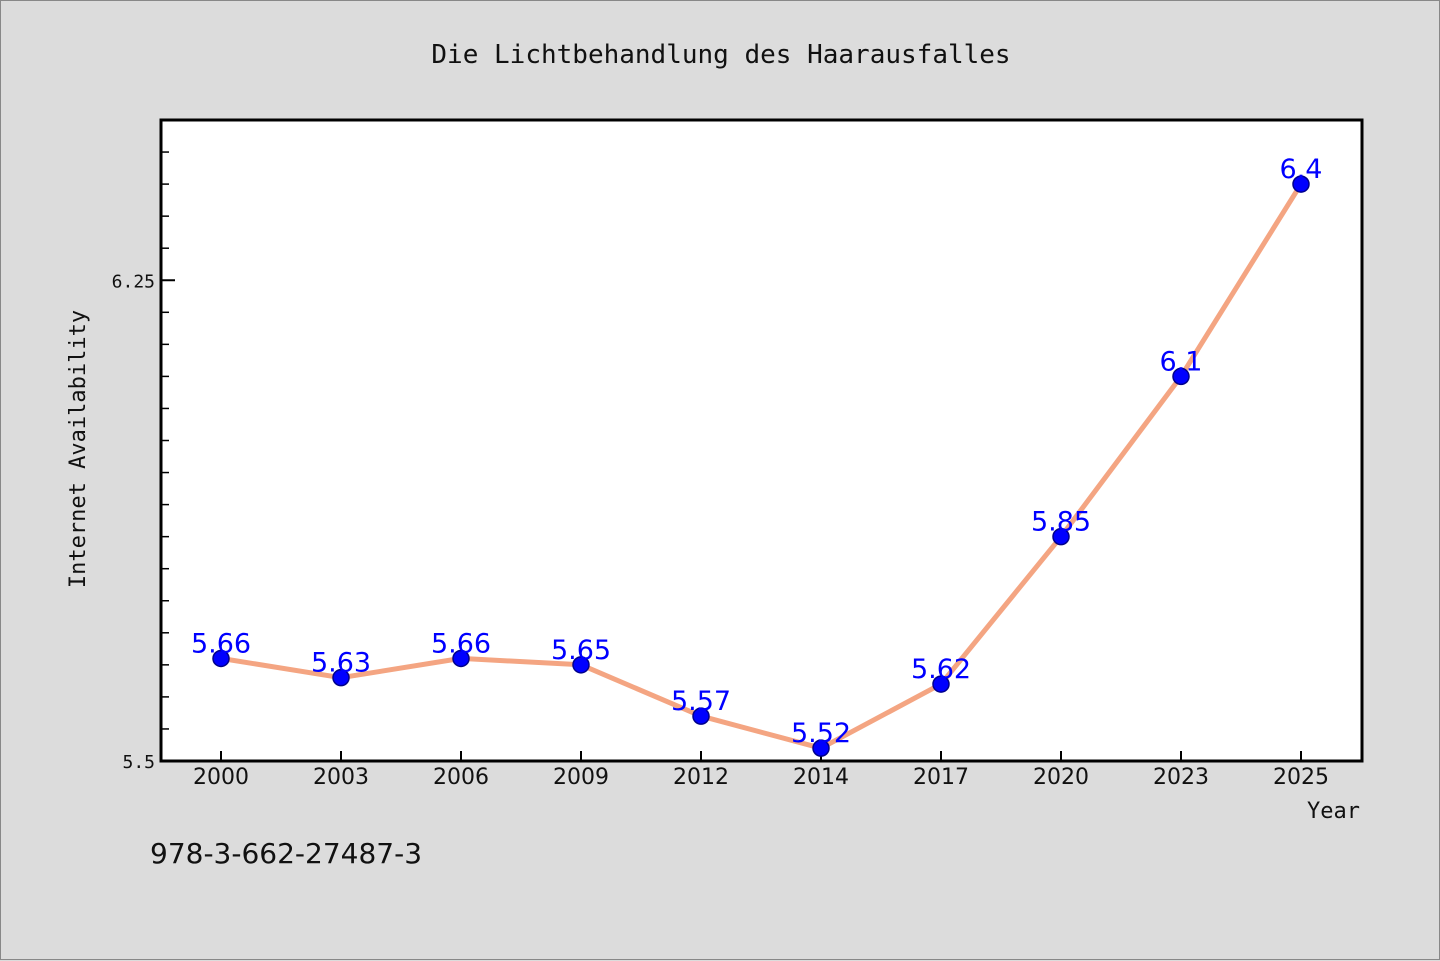  Describe the element at coordinates (581, 777) in the screenshot. I see `x-tick-label: 2009` at that location.